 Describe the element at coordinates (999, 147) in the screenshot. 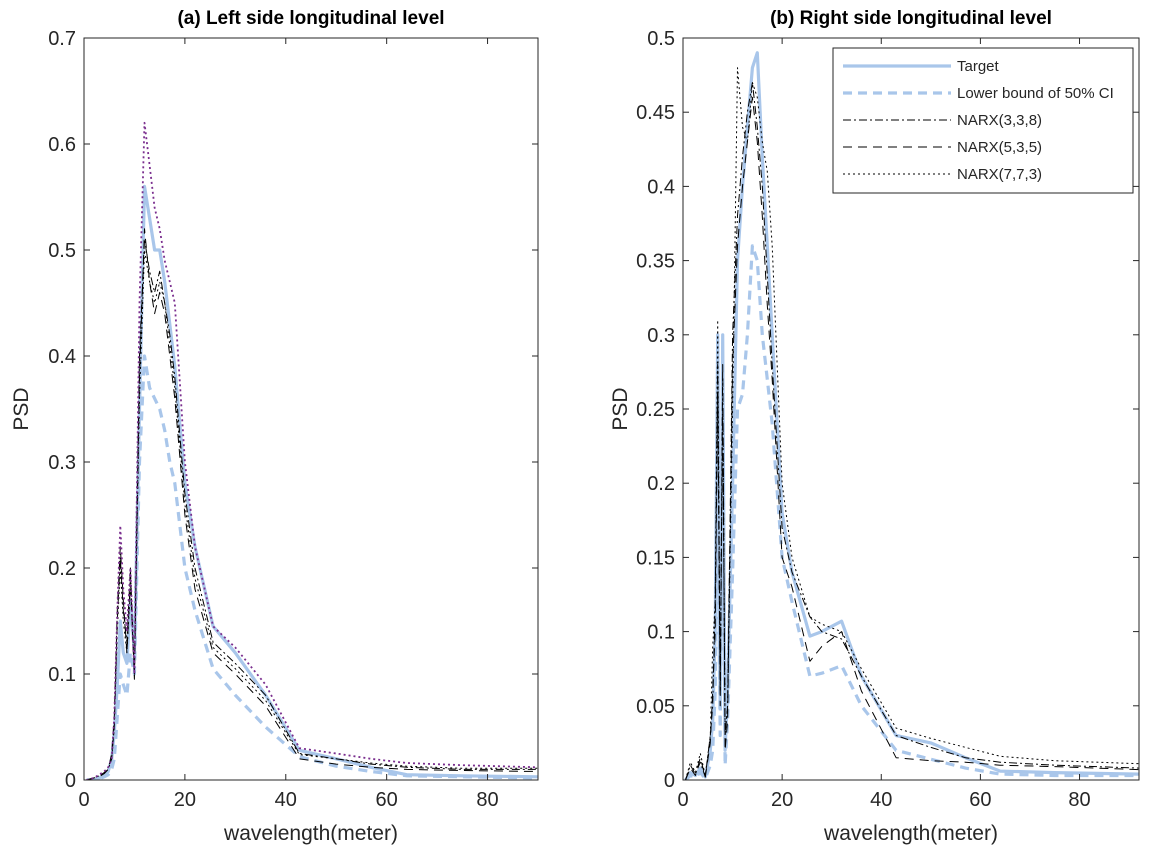

I see `legend-entry: NARX(5,3,5)` at that location.